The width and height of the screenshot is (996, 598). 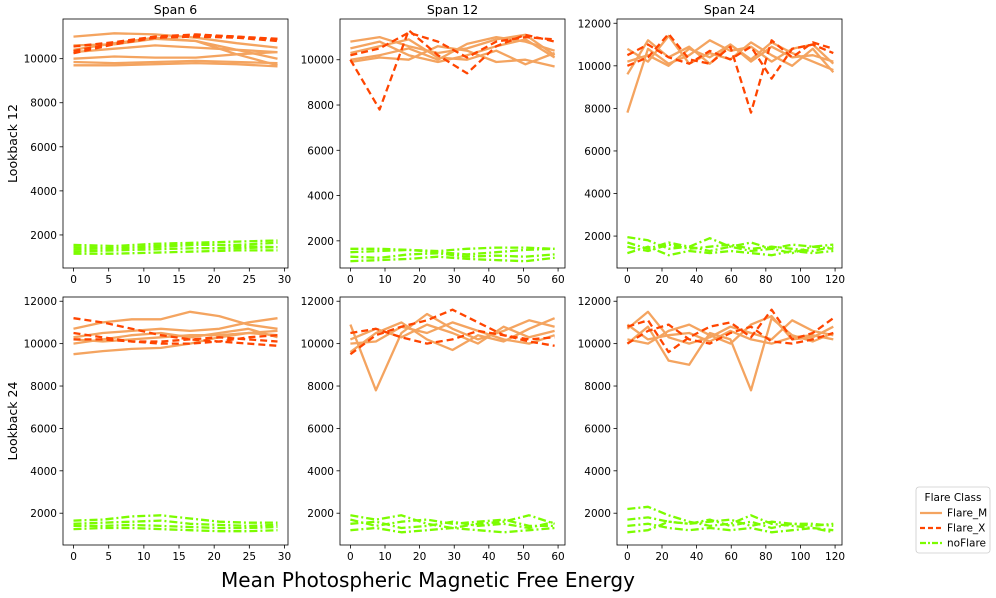 I want to click on subplot-r0c0: 0 5 10 15 20 25 30 2000 4000 6000 8000 10000 Span 6, so click(x=158, y=144).